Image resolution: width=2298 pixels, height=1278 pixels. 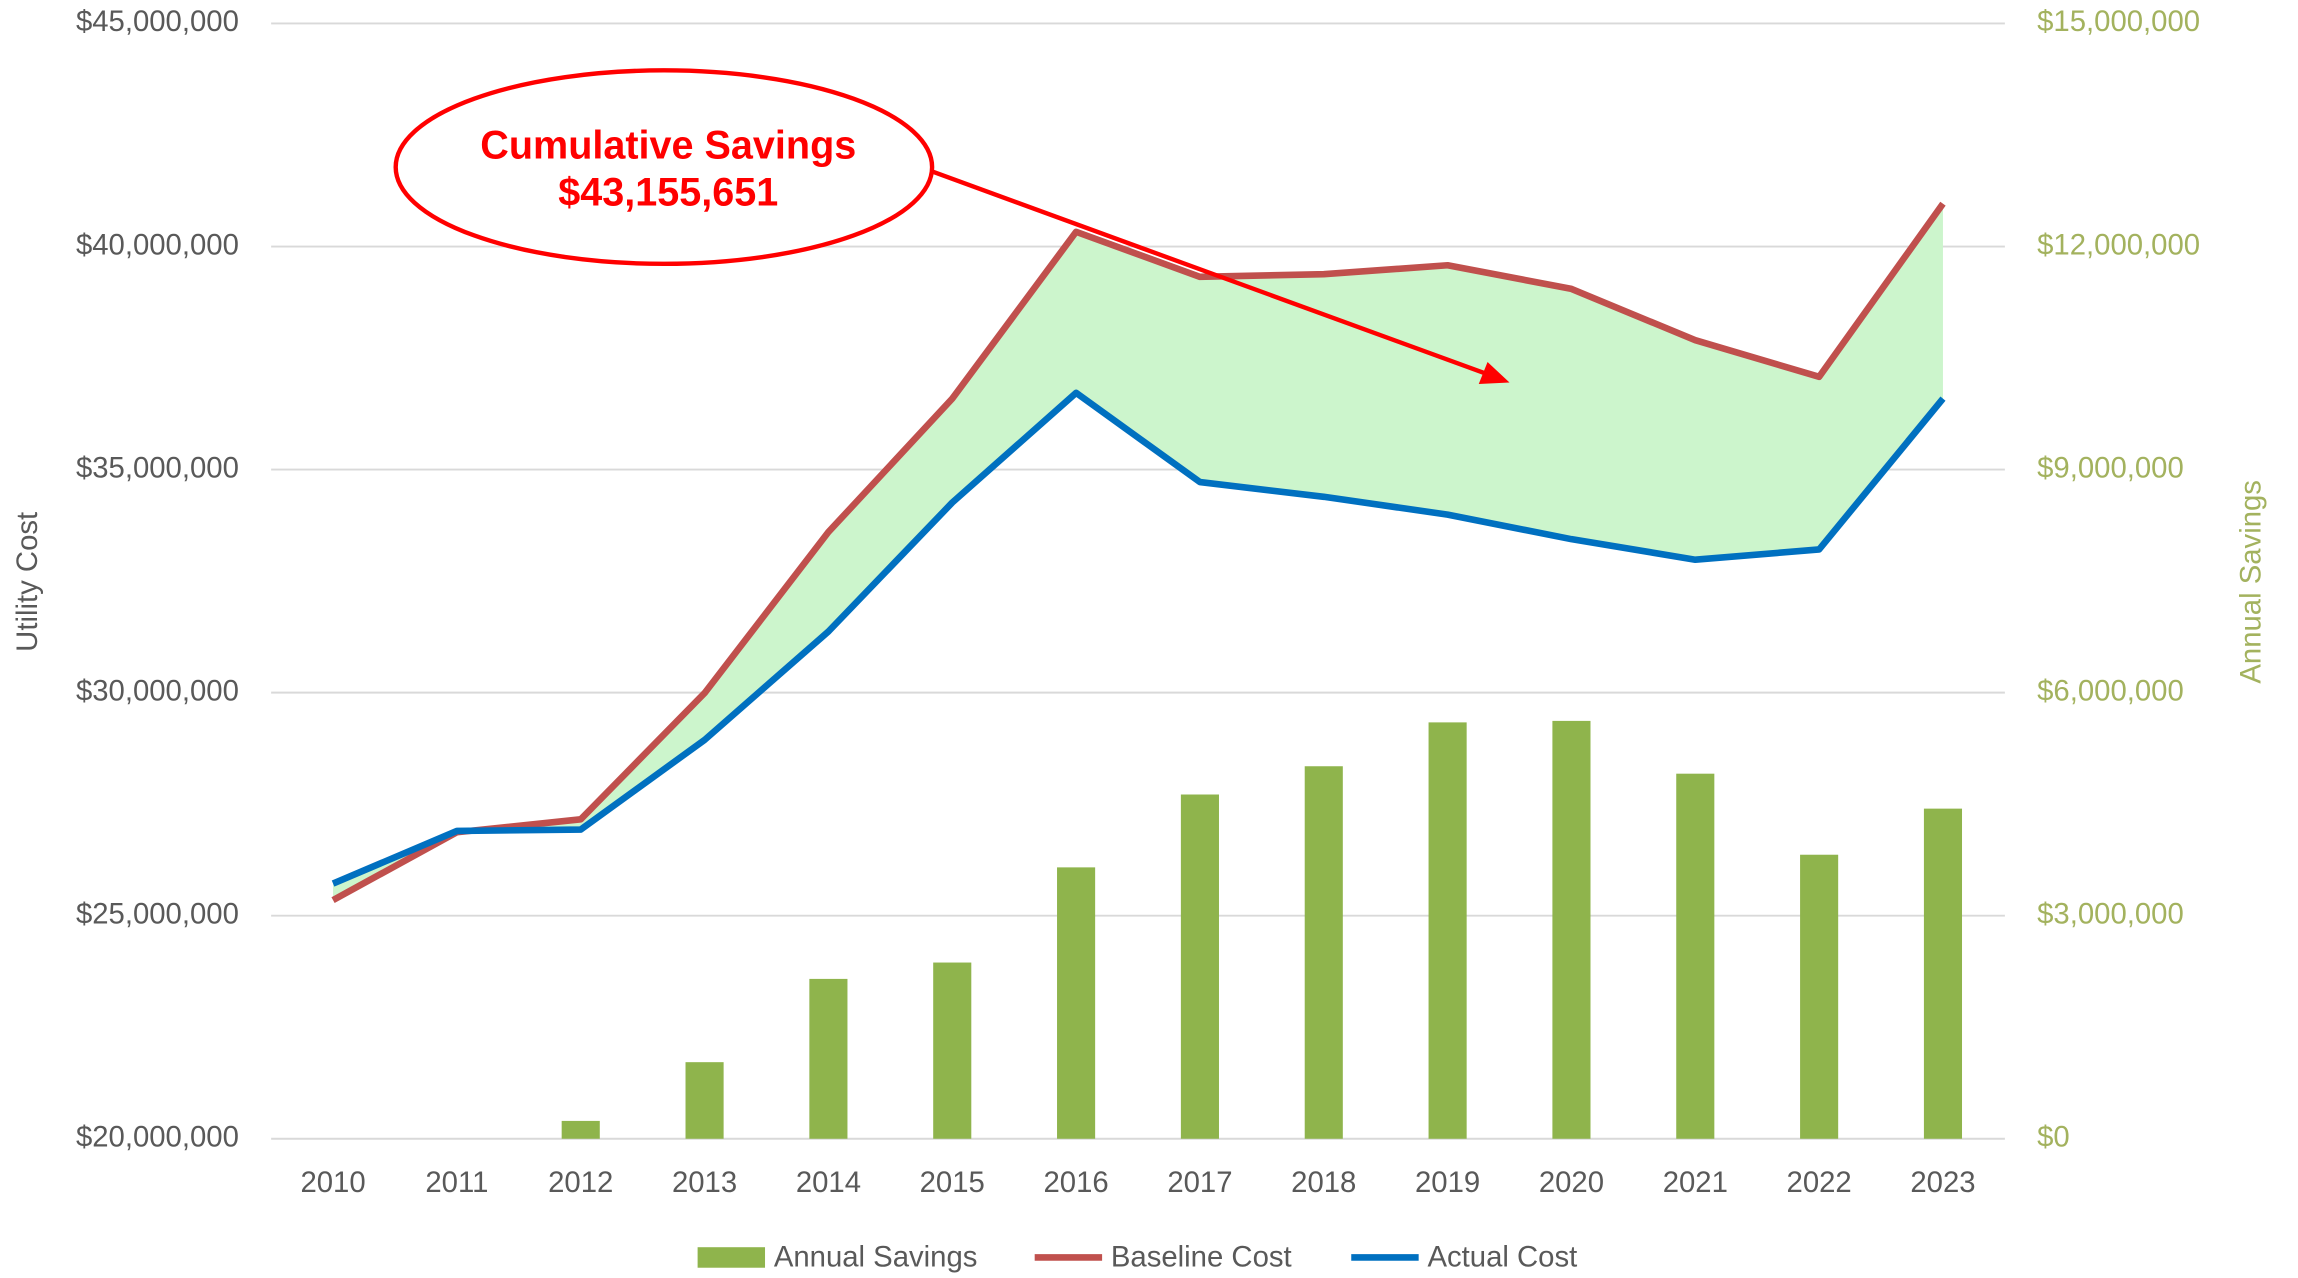 I want to click on y-axis-title: Utility Cost, so click(x=27, y=582).